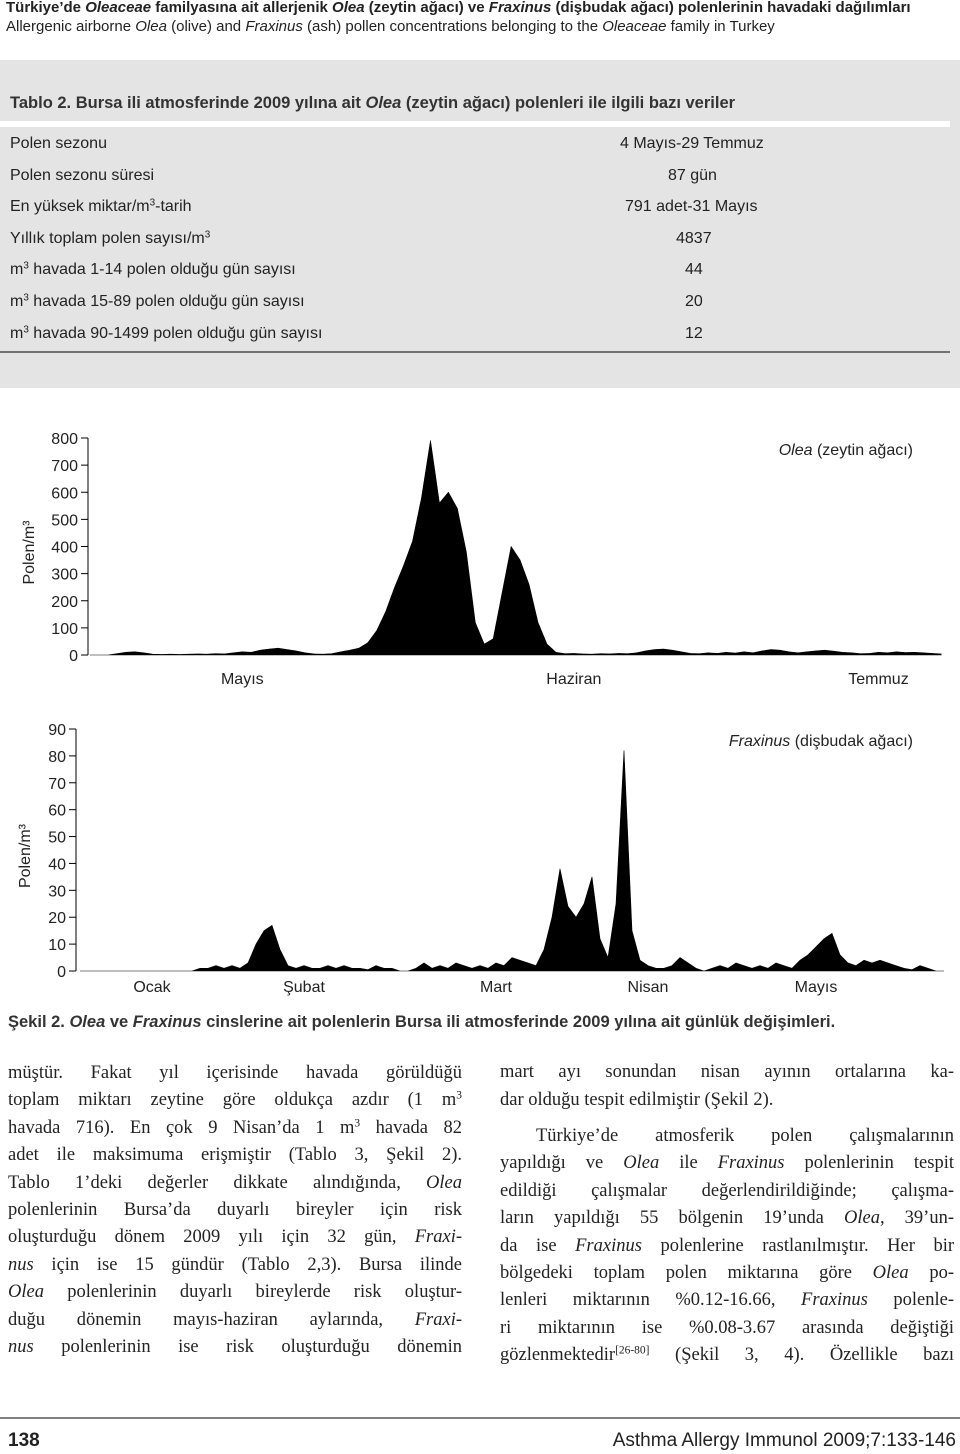 The image size is (960, 1454). I want to click on row-value: 12, so click(694, 333).